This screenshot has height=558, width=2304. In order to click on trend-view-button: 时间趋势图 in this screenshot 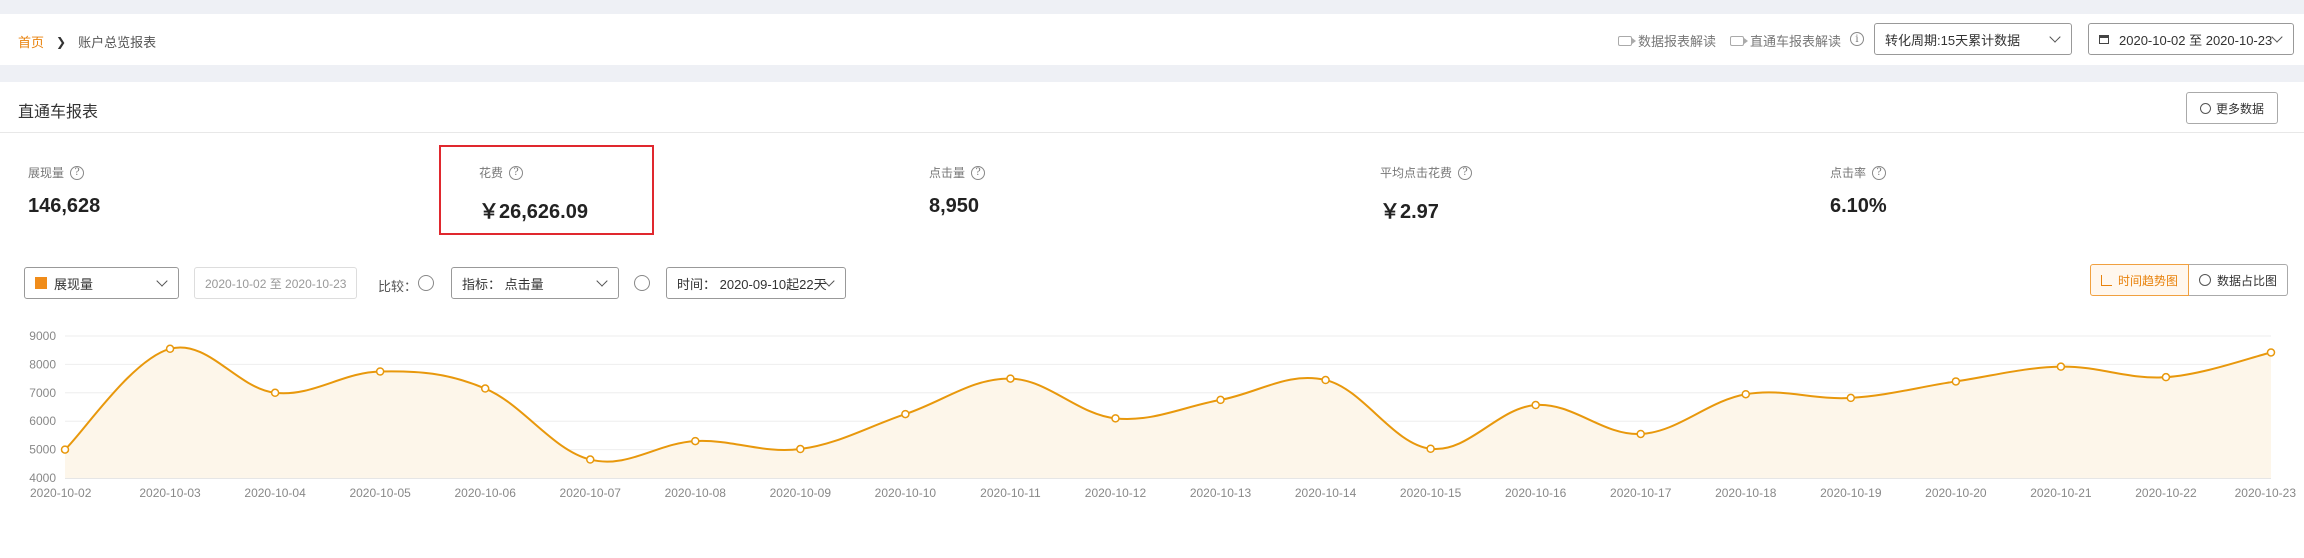, I will do `click(2139, 280)`.